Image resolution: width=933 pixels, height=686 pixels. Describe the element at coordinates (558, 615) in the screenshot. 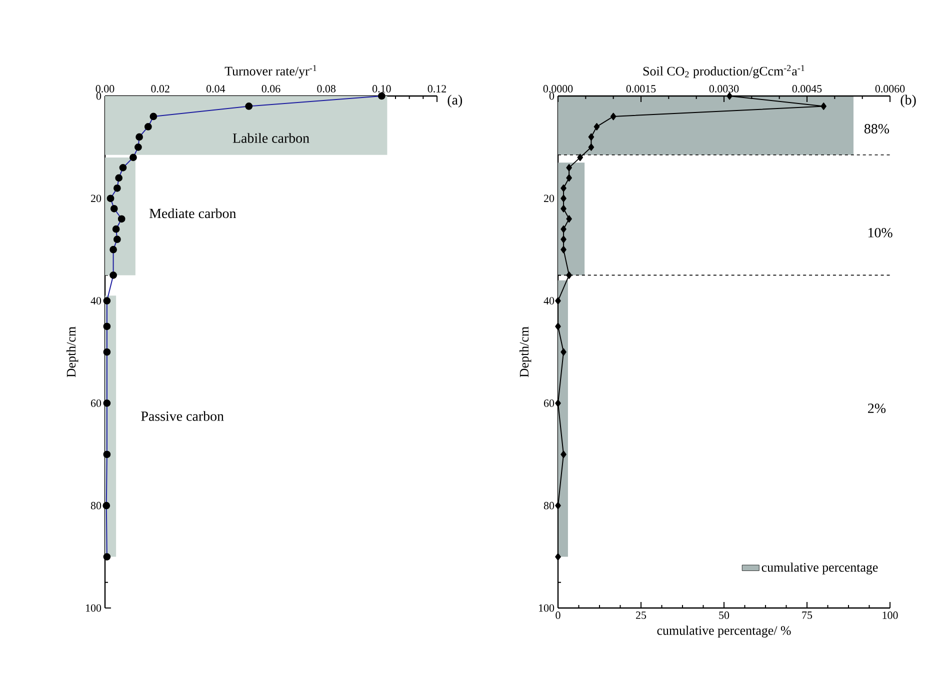

I see `x-tick-label: 0` at that location.